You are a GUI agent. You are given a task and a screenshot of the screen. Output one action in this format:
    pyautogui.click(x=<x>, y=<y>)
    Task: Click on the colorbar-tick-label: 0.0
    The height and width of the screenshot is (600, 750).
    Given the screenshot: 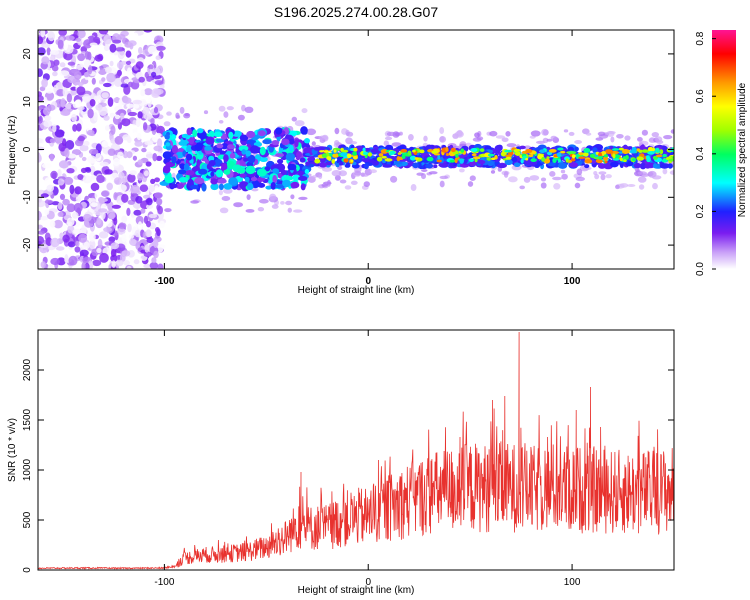 What is the action you would take?
    pyautogui.click(x=700, y=269)
    